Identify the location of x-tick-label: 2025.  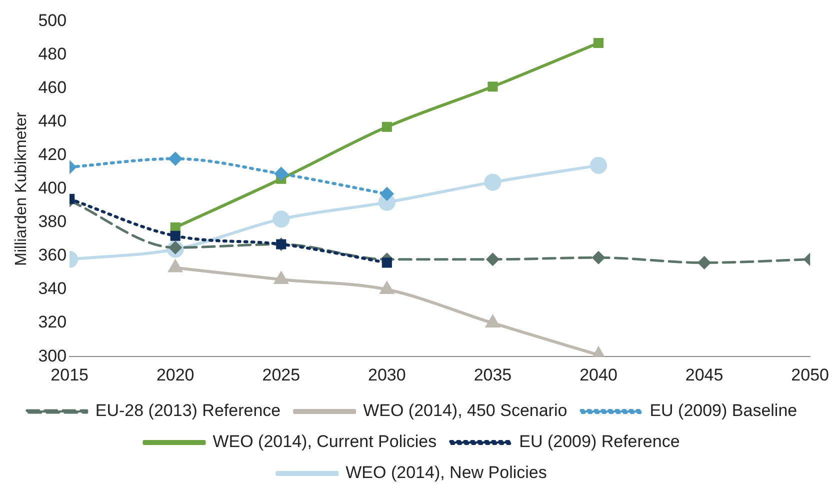
(281, 374).